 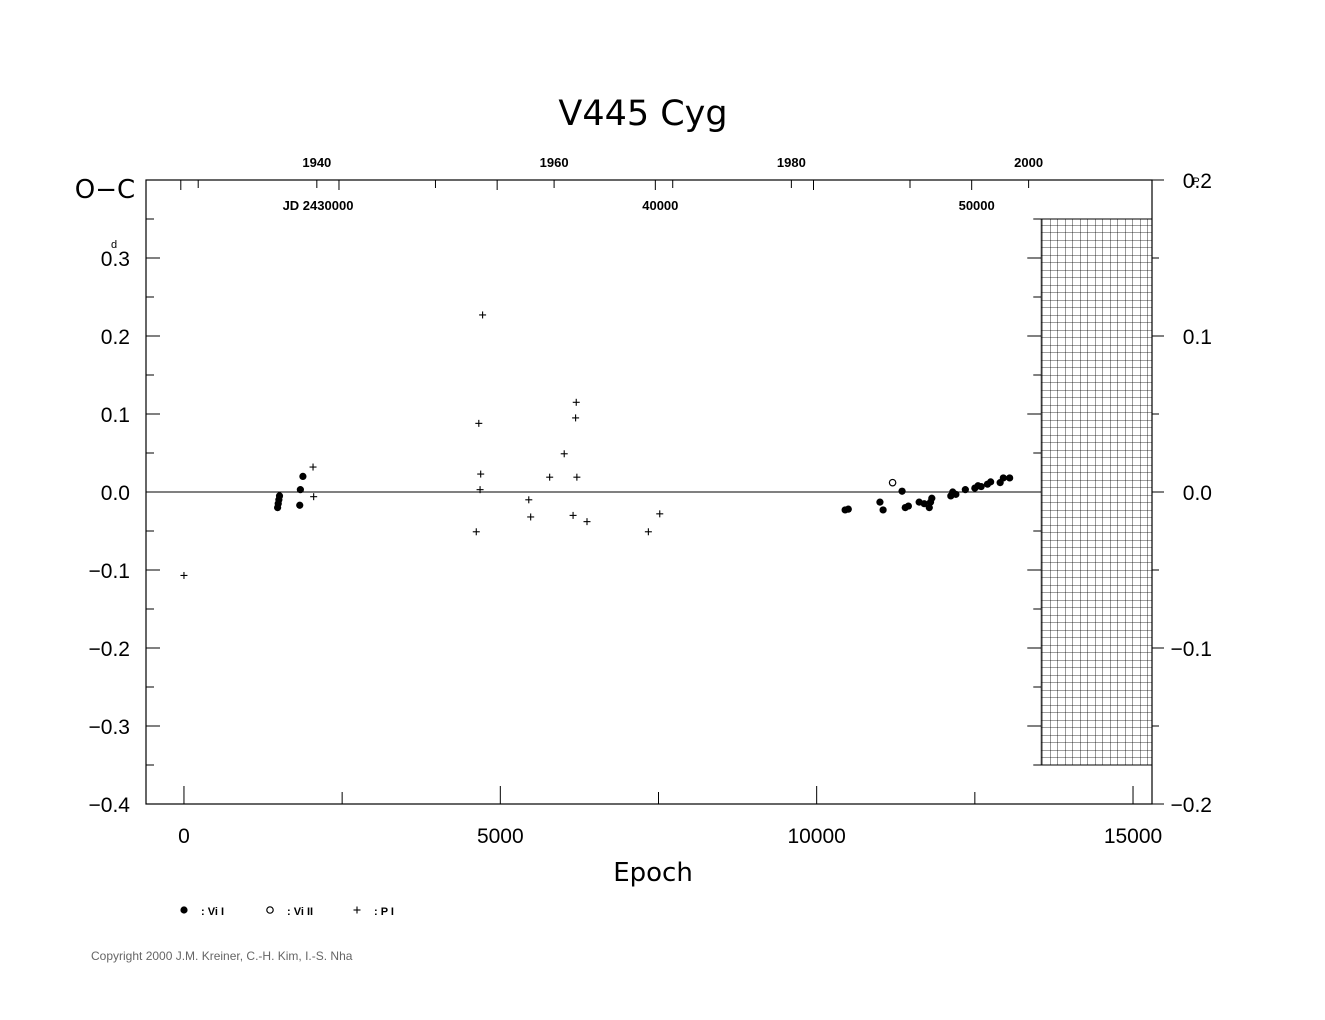 What do you see at coordinates (384, 912) in the screenshot?
I see `legend-label-2: : P I` at bounding box center [384, 912].